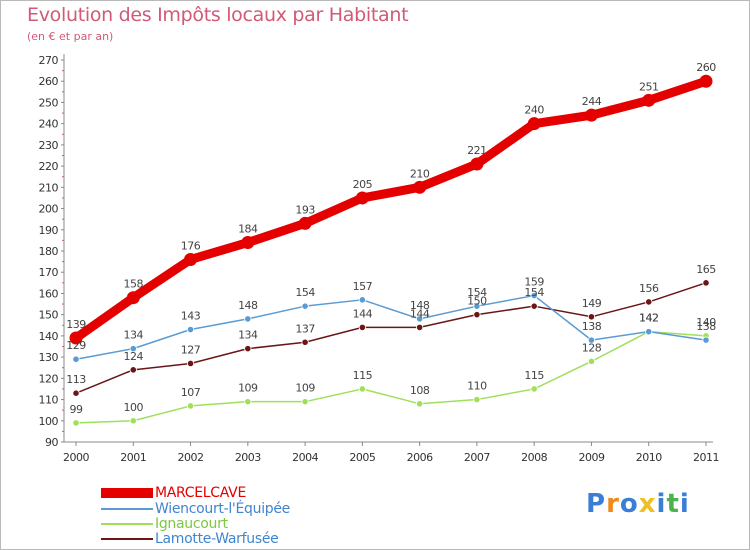 This screenshot has height=550, width=750. What do you see at coordinates (134, 407) in the screenshot?
I see `data-label-2: 100` at bounding box center [134, 407].